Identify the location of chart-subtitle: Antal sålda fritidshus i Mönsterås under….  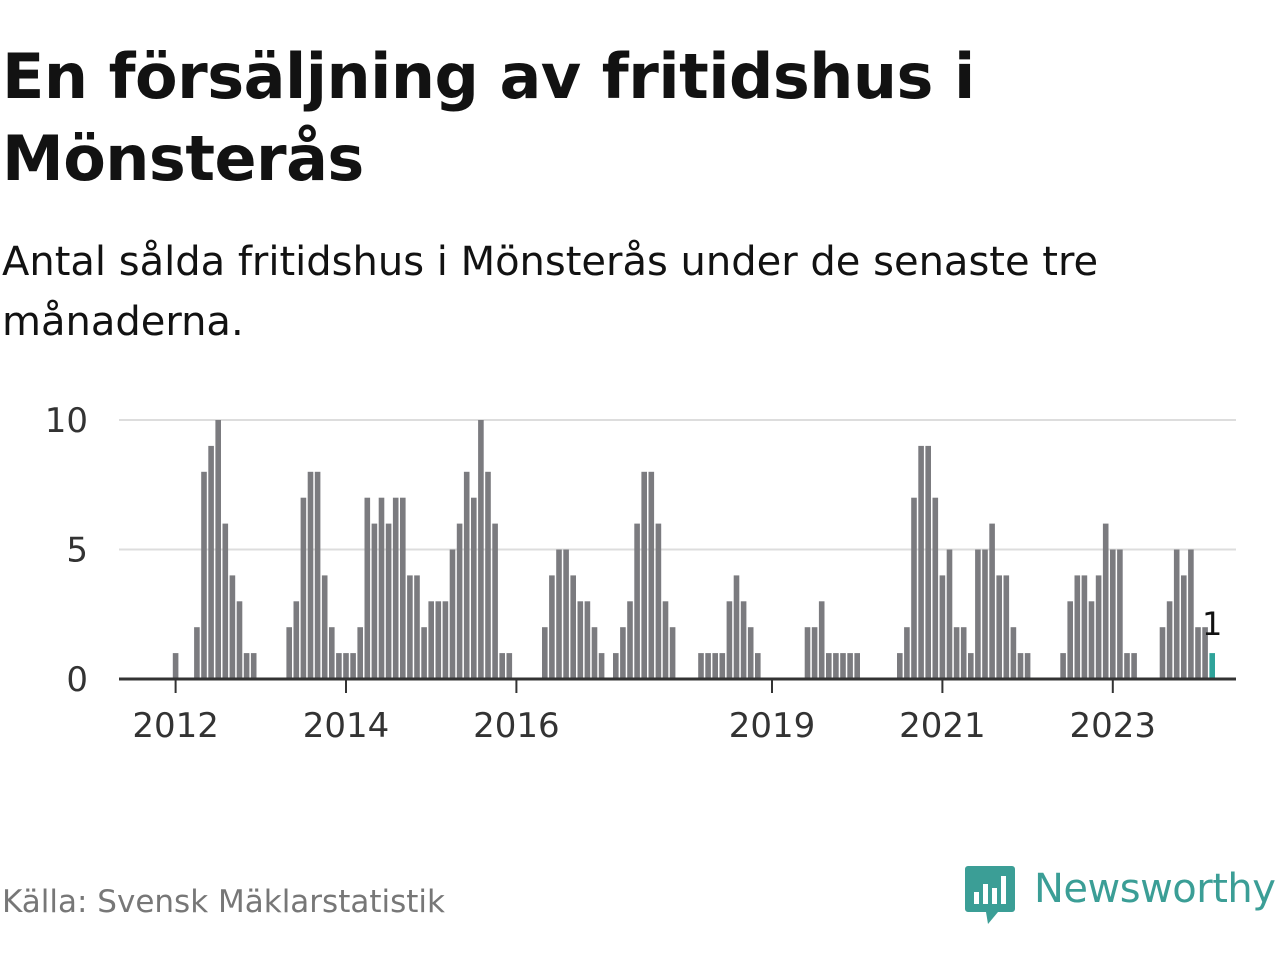
(550, 292).